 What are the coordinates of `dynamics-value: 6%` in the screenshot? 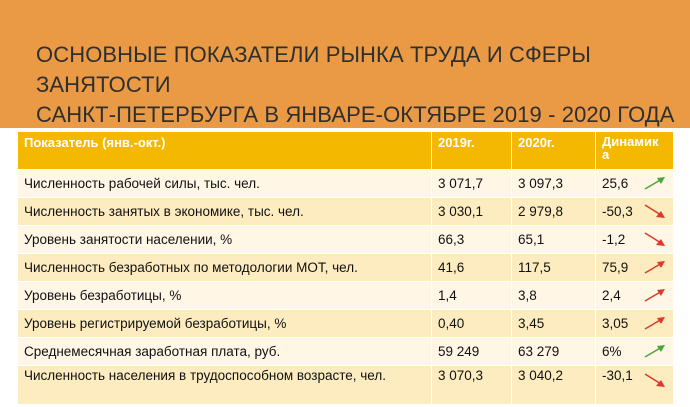 It's located at (612, 351).